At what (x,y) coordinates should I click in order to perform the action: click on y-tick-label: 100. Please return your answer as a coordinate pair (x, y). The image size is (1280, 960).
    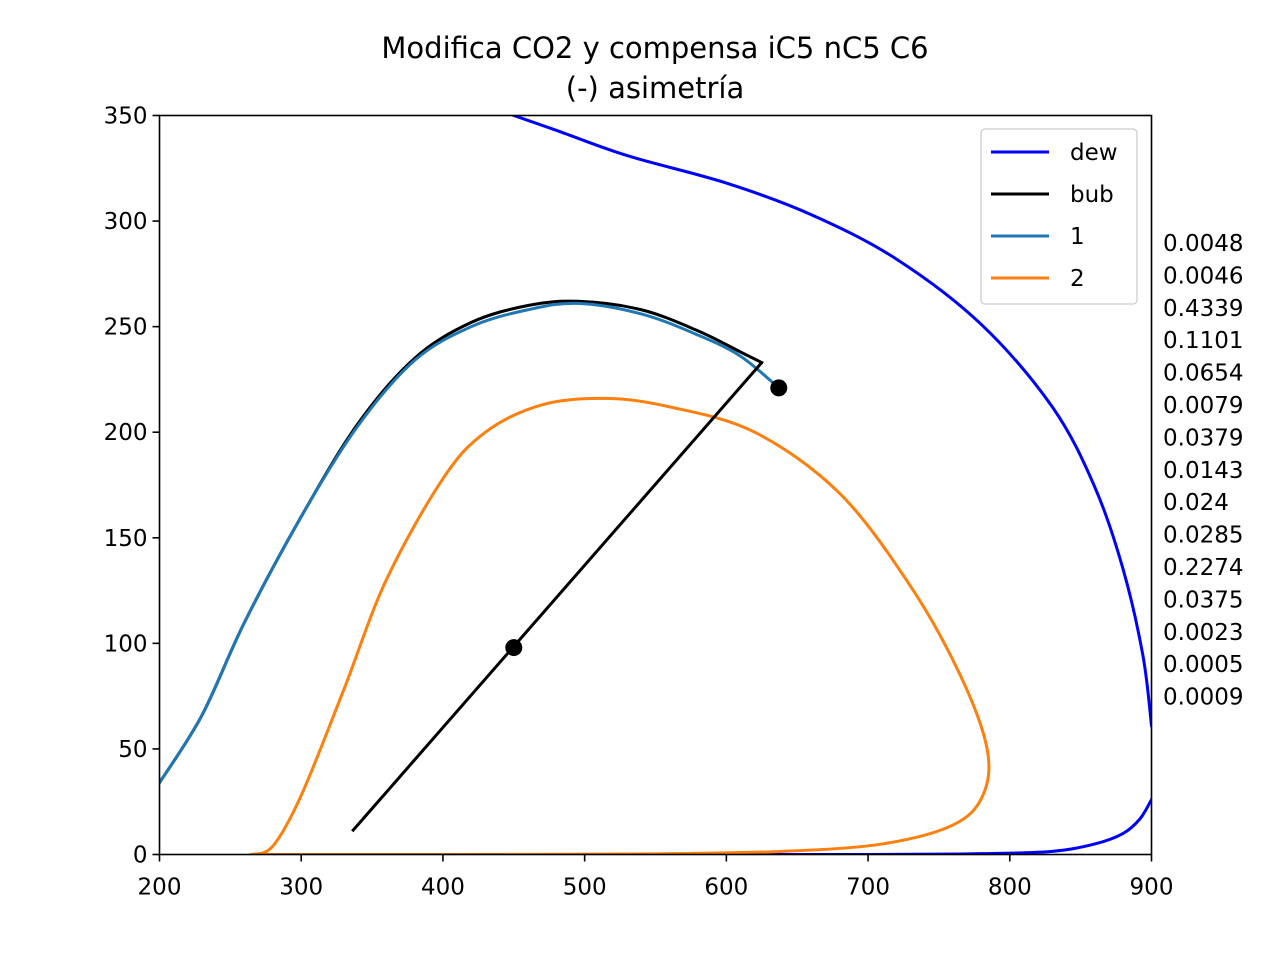
    Looking at the image, I should click on (126, 644).